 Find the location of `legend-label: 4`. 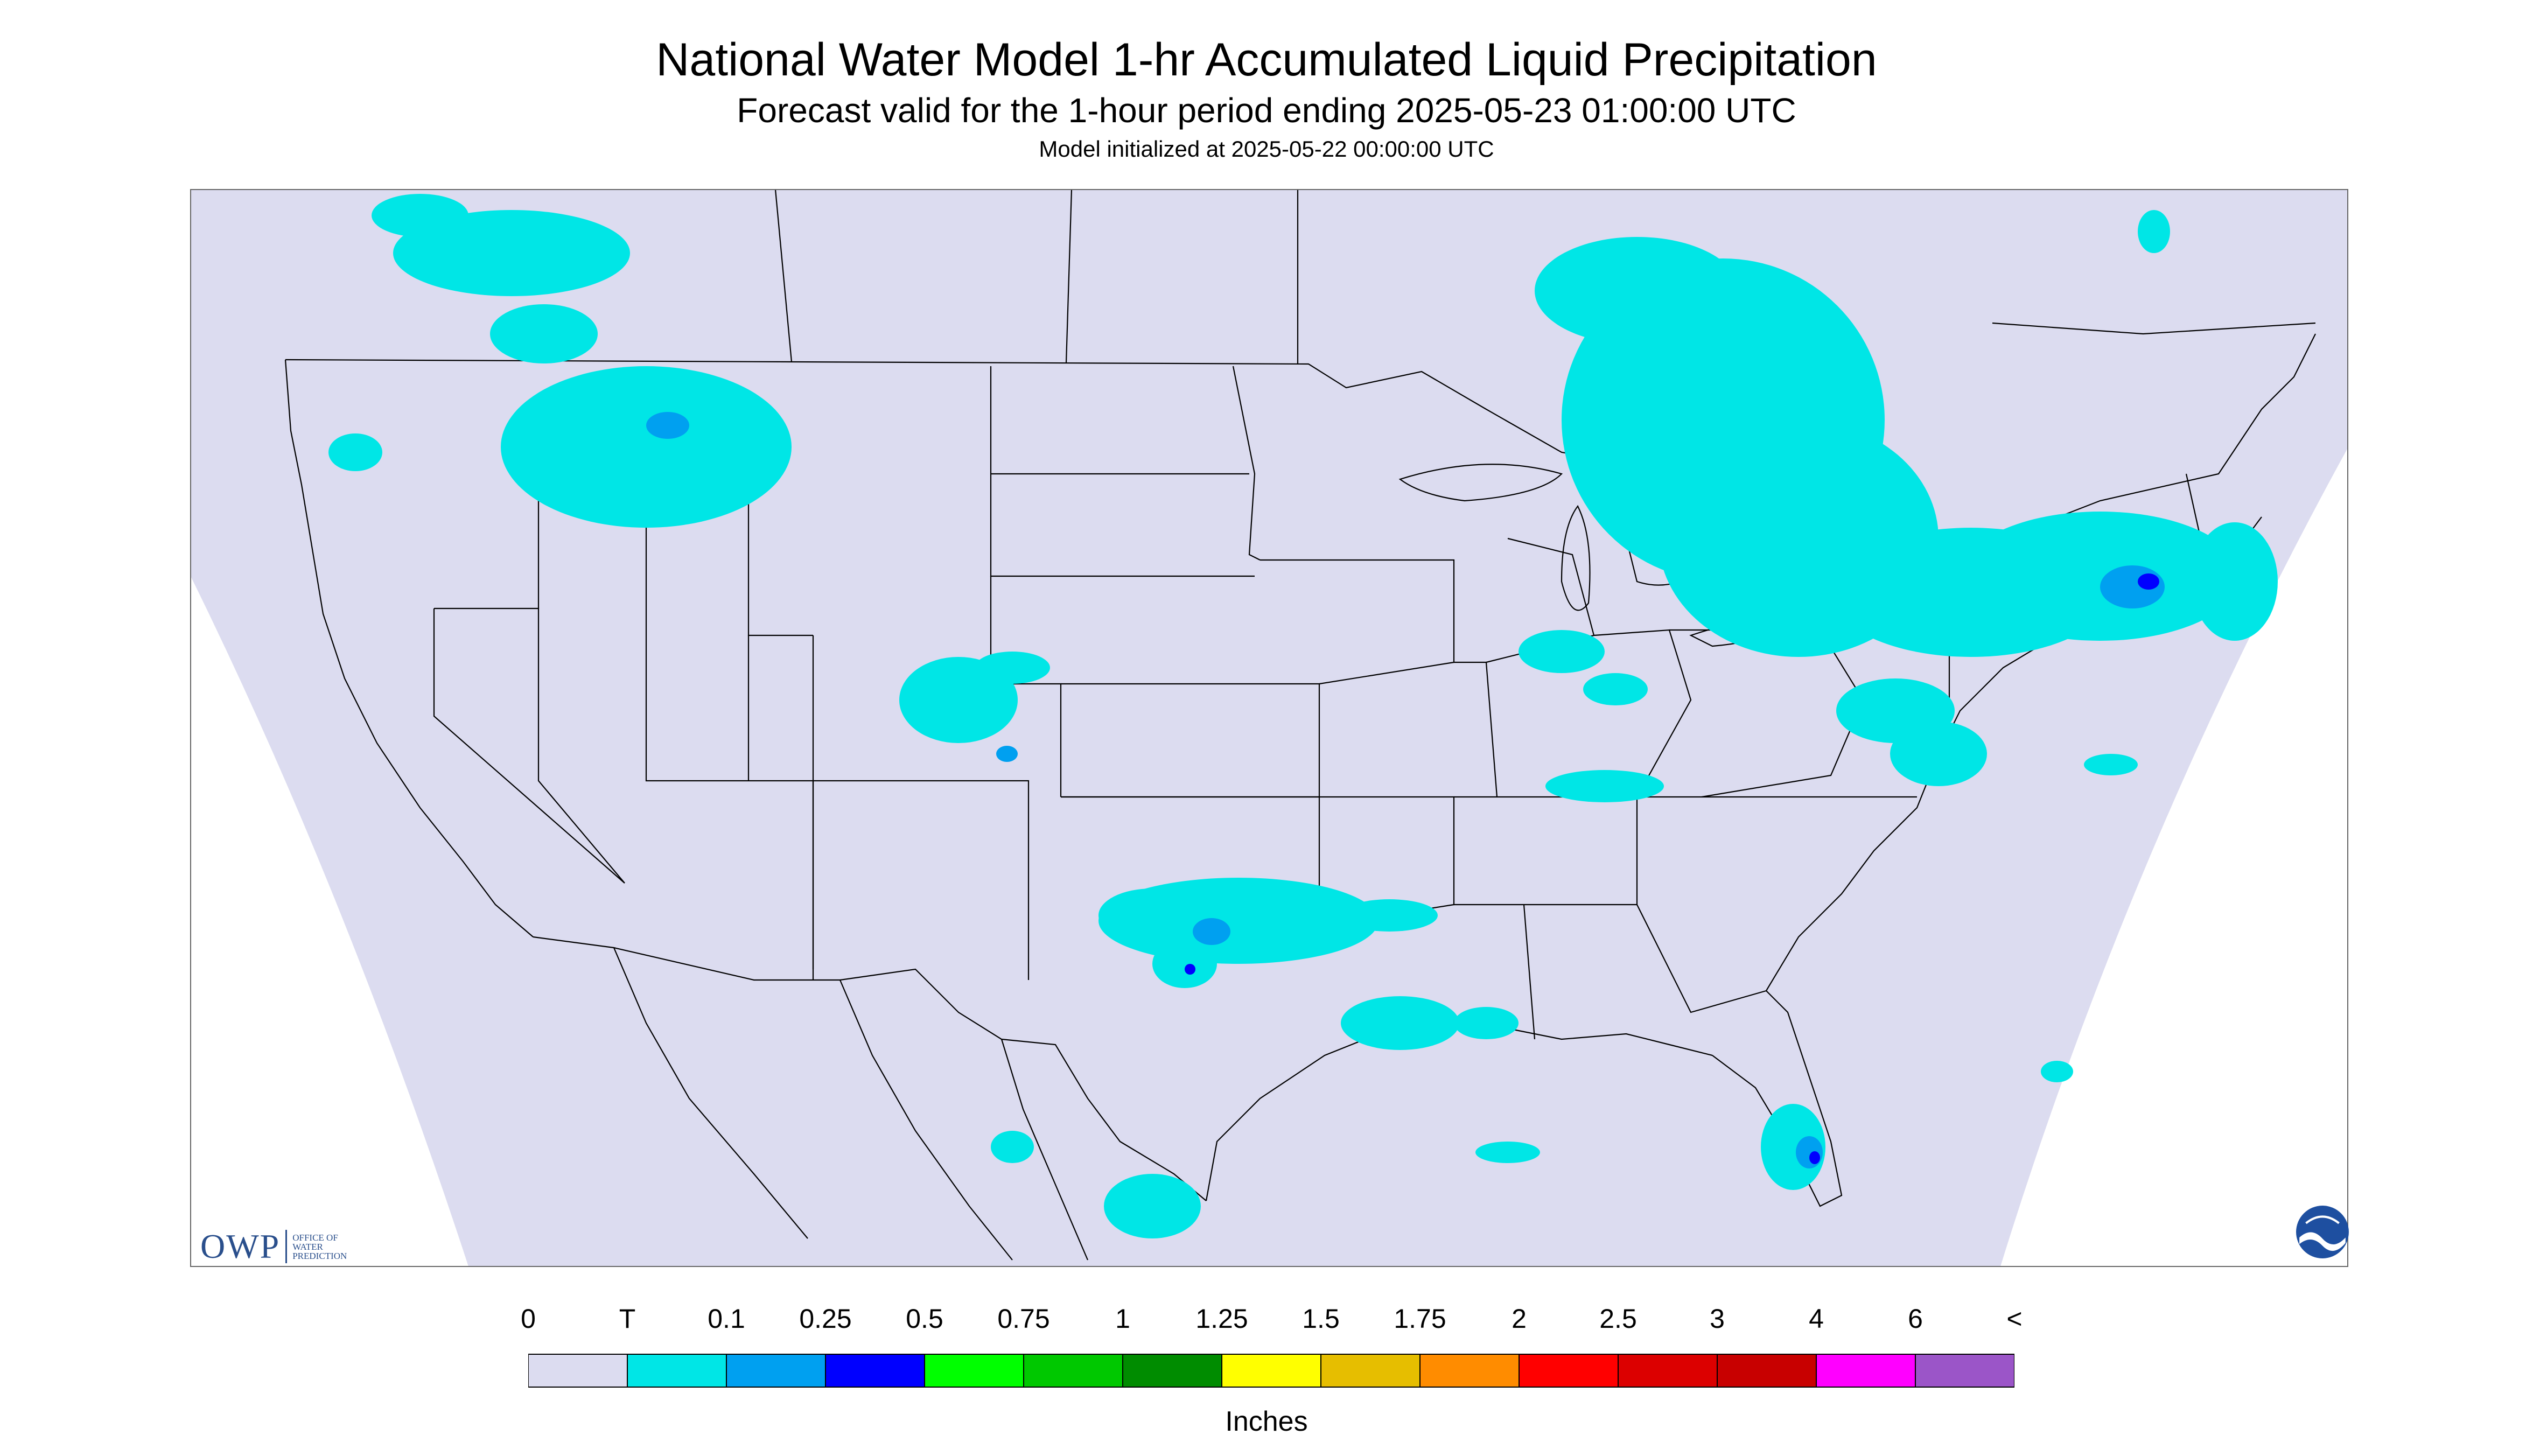

legend-label: 4 is located at coordinates (1817, 1319).